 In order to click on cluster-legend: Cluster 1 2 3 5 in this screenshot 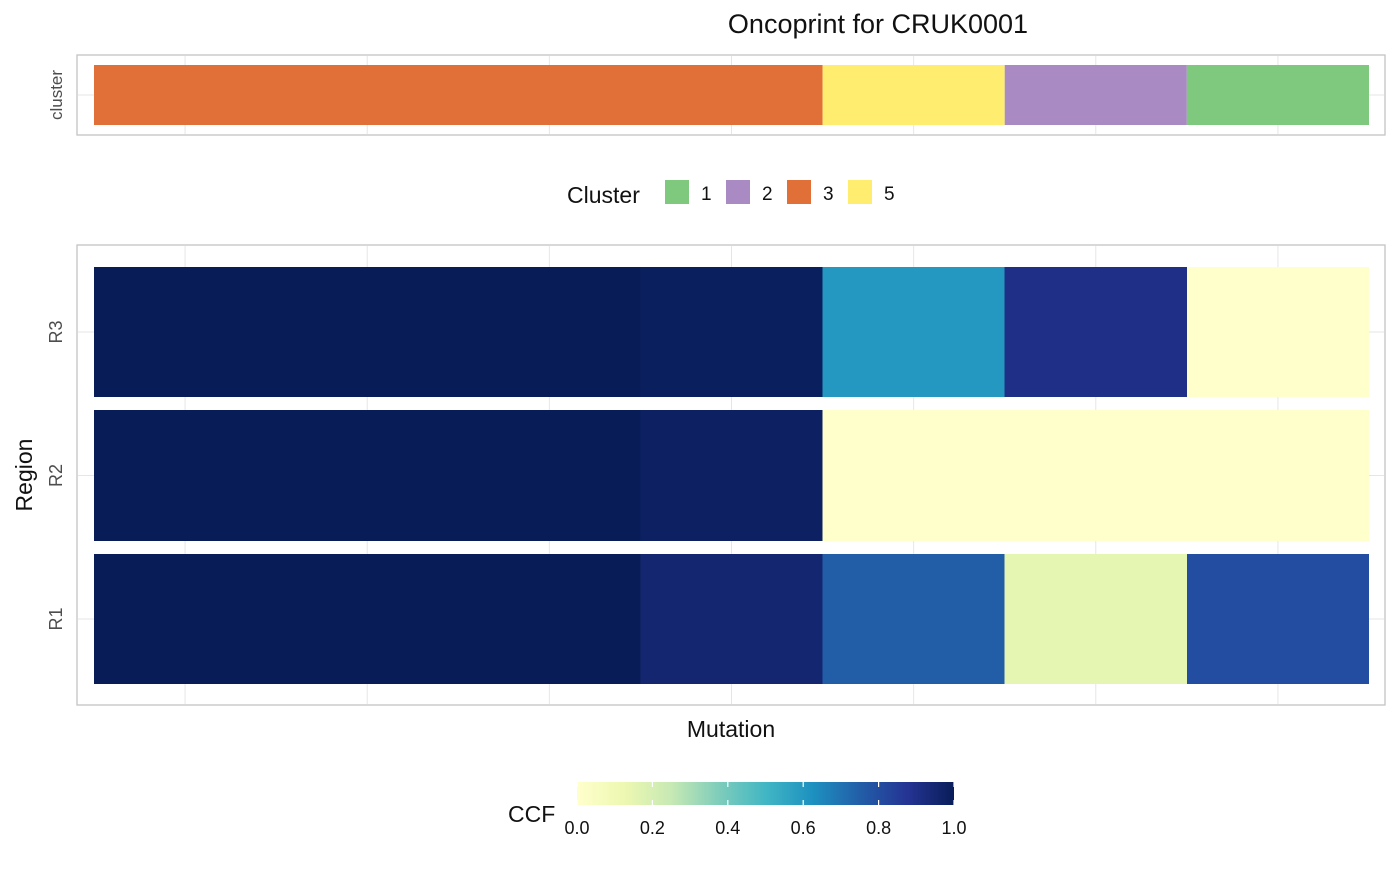, I will do `click(731, 194)`.